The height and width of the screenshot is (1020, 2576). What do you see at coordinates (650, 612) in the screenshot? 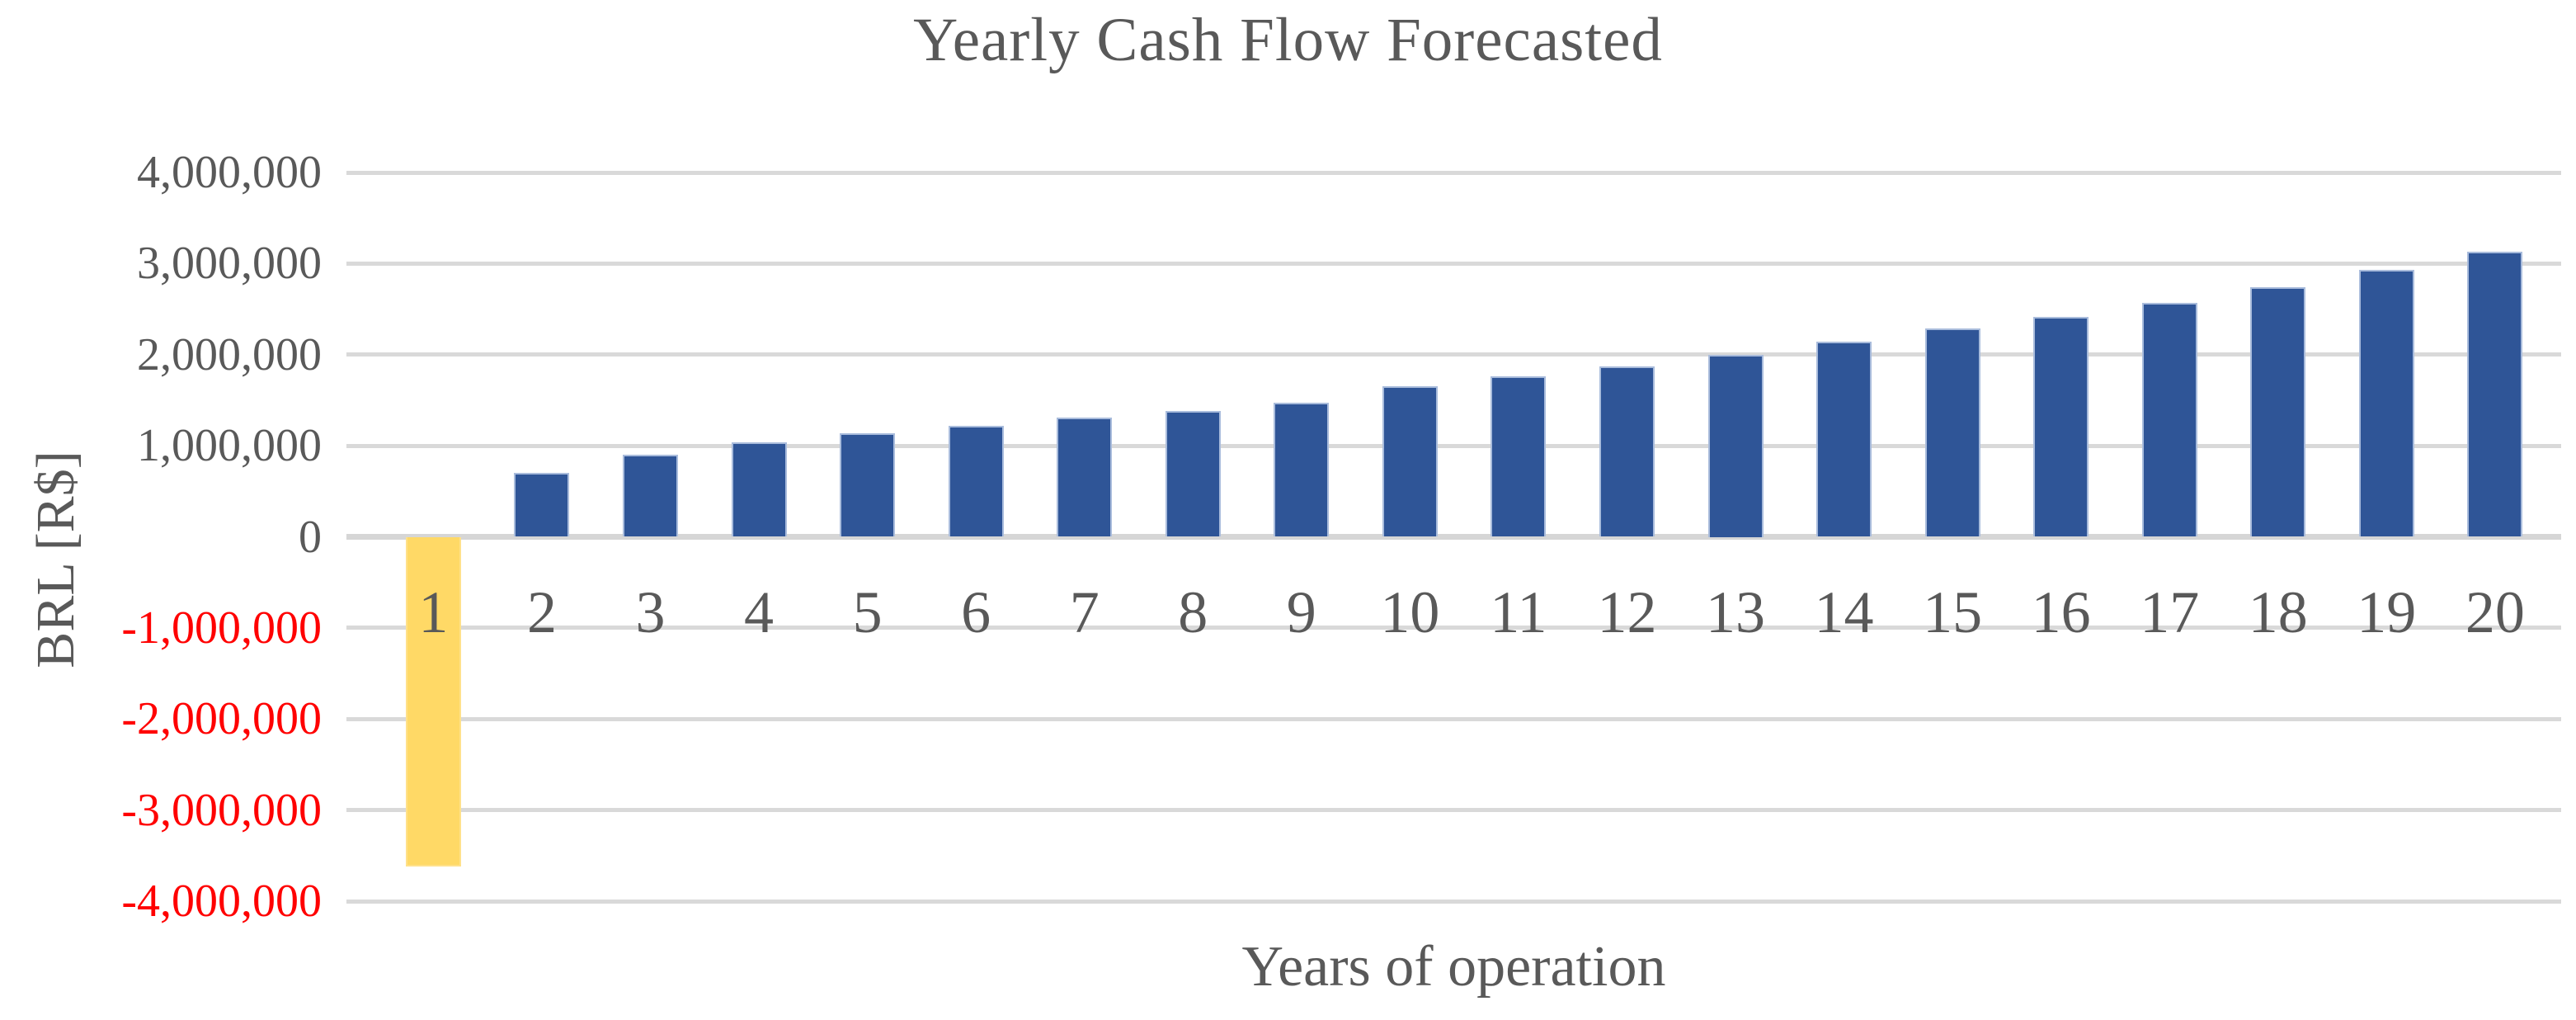
I see `x-tick-label-3: 3` at bounding box center [650, 612].